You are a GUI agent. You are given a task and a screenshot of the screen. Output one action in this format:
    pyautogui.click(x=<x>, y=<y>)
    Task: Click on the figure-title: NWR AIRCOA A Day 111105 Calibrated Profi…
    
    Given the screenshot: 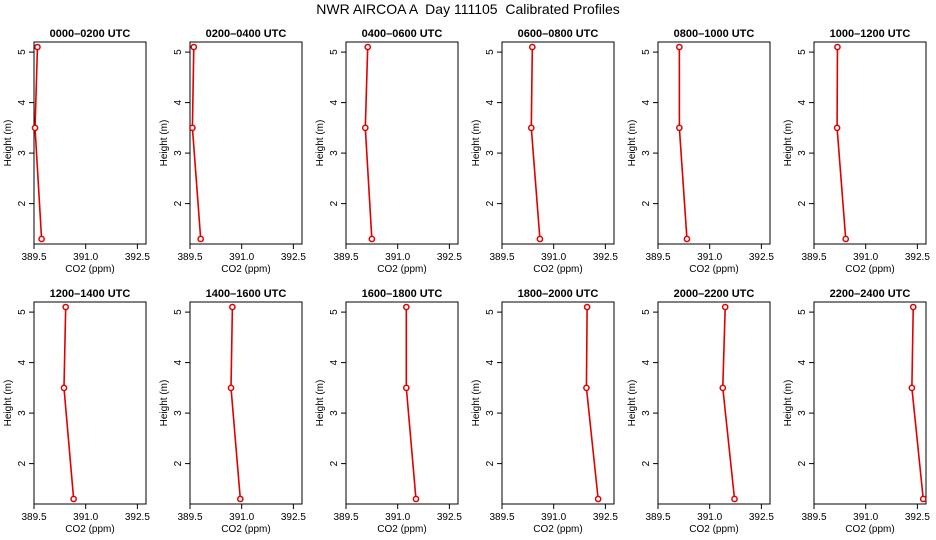 What is the action you would take?
    pyautogui.click(x=468, y=9)
    